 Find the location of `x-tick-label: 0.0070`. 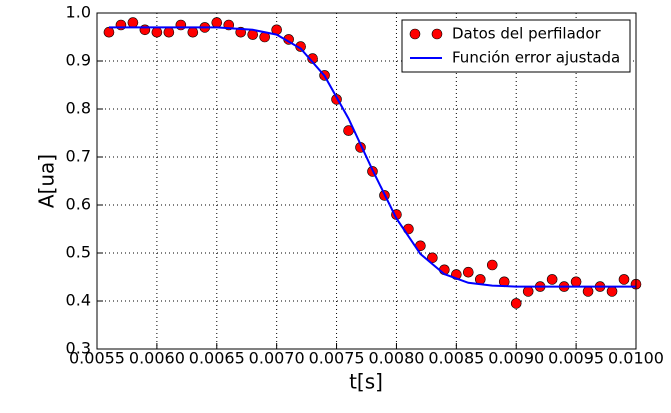

x-tick-label: 0.0070 is located at coordinates (277, 358).